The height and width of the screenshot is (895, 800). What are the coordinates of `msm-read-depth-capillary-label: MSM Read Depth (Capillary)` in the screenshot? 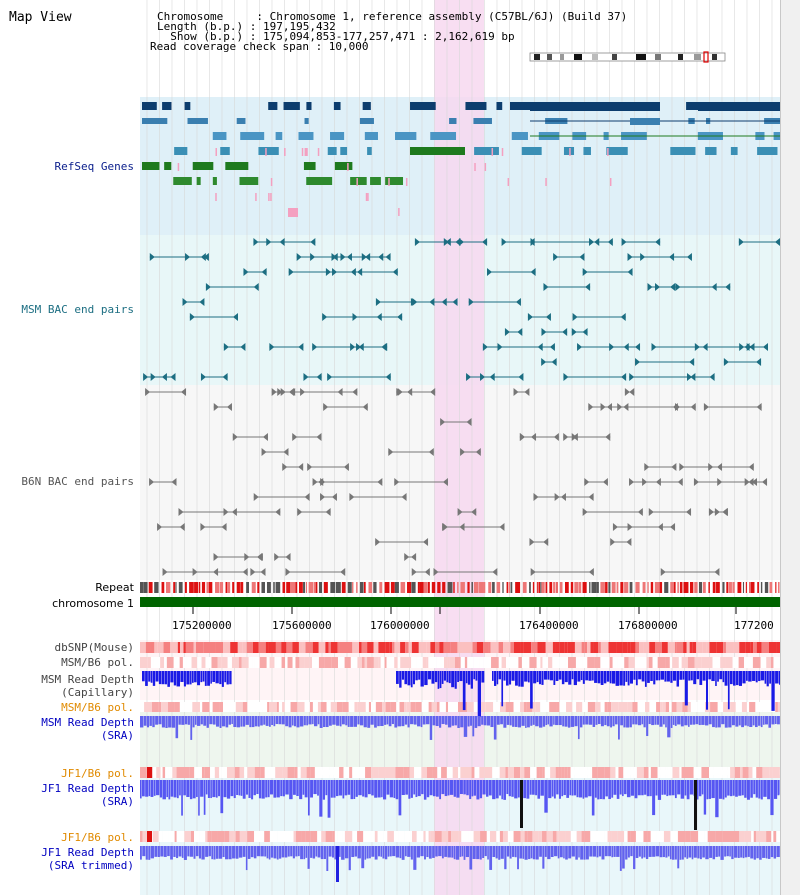 It's located at (87, 686).